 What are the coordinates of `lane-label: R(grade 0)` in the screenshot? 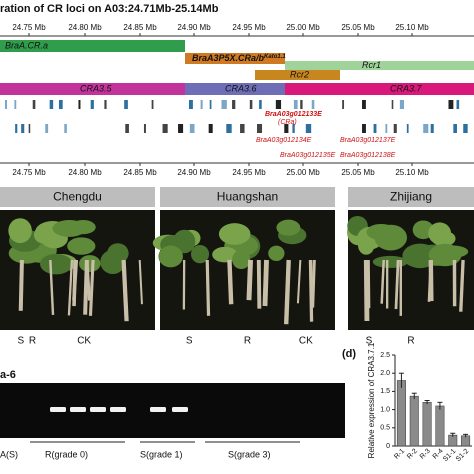 It's located at (66, 454).